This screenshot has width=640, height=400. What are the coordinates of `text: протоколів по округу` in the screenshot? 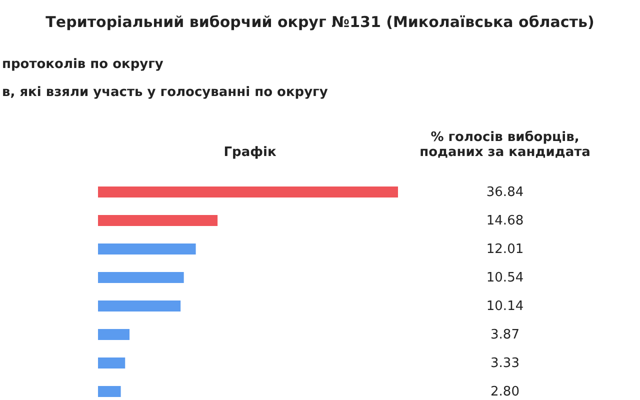 It's located at (83, 64).